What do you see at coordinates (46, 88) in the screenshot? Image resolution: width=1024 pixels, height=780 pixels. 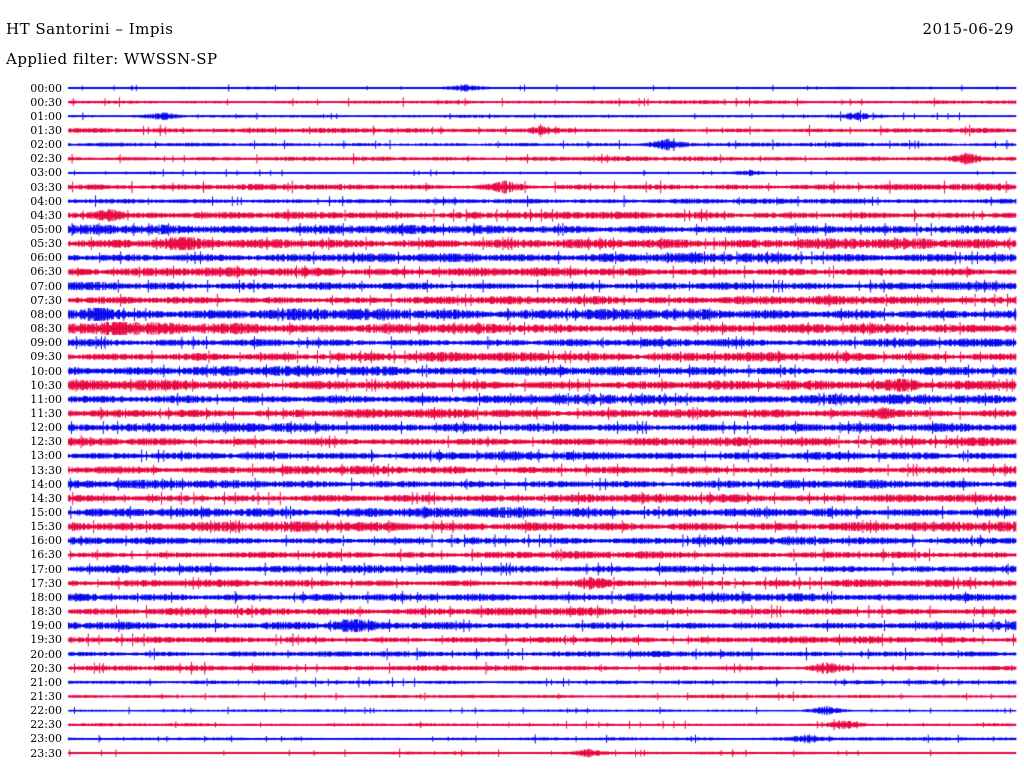 I see `time-tick-label: 00:00` at bounding box center [46, 88].